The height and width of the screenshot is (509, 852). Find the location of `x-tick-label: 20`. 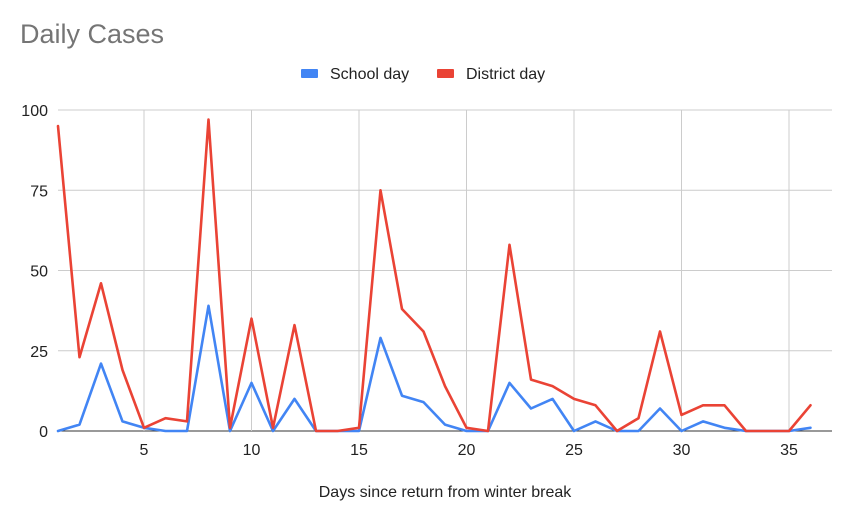

x-tick-label: 20 is located at coordinates (467, 450).